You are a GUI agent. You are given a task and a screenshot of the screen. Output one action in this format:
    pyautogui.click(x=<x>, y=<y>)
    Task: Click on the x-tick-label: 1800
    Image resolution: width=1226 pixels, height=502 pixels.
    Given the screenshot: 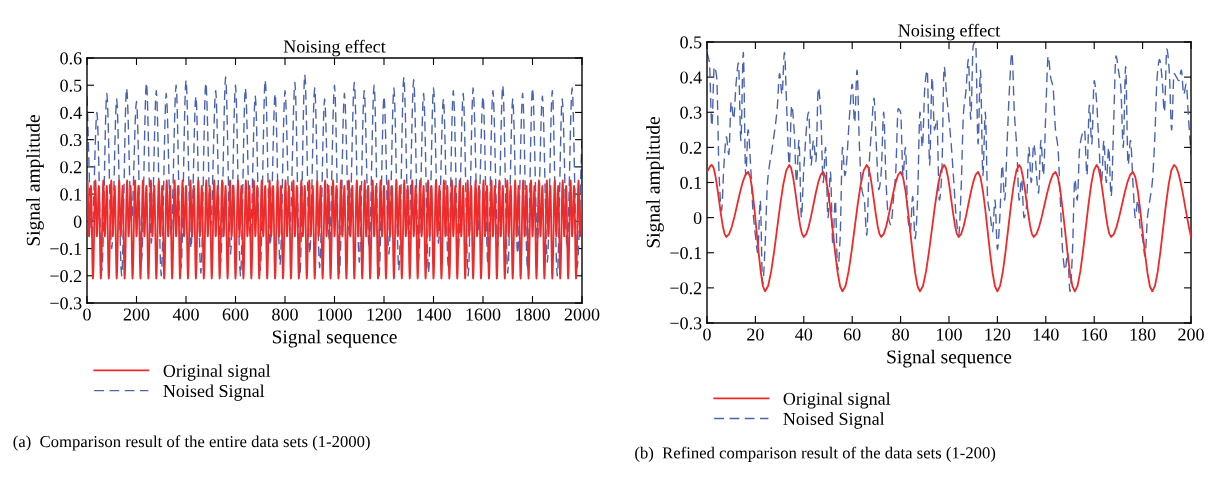 What is the action you would take?
    pyautogui.click(x=533, y=314)
    